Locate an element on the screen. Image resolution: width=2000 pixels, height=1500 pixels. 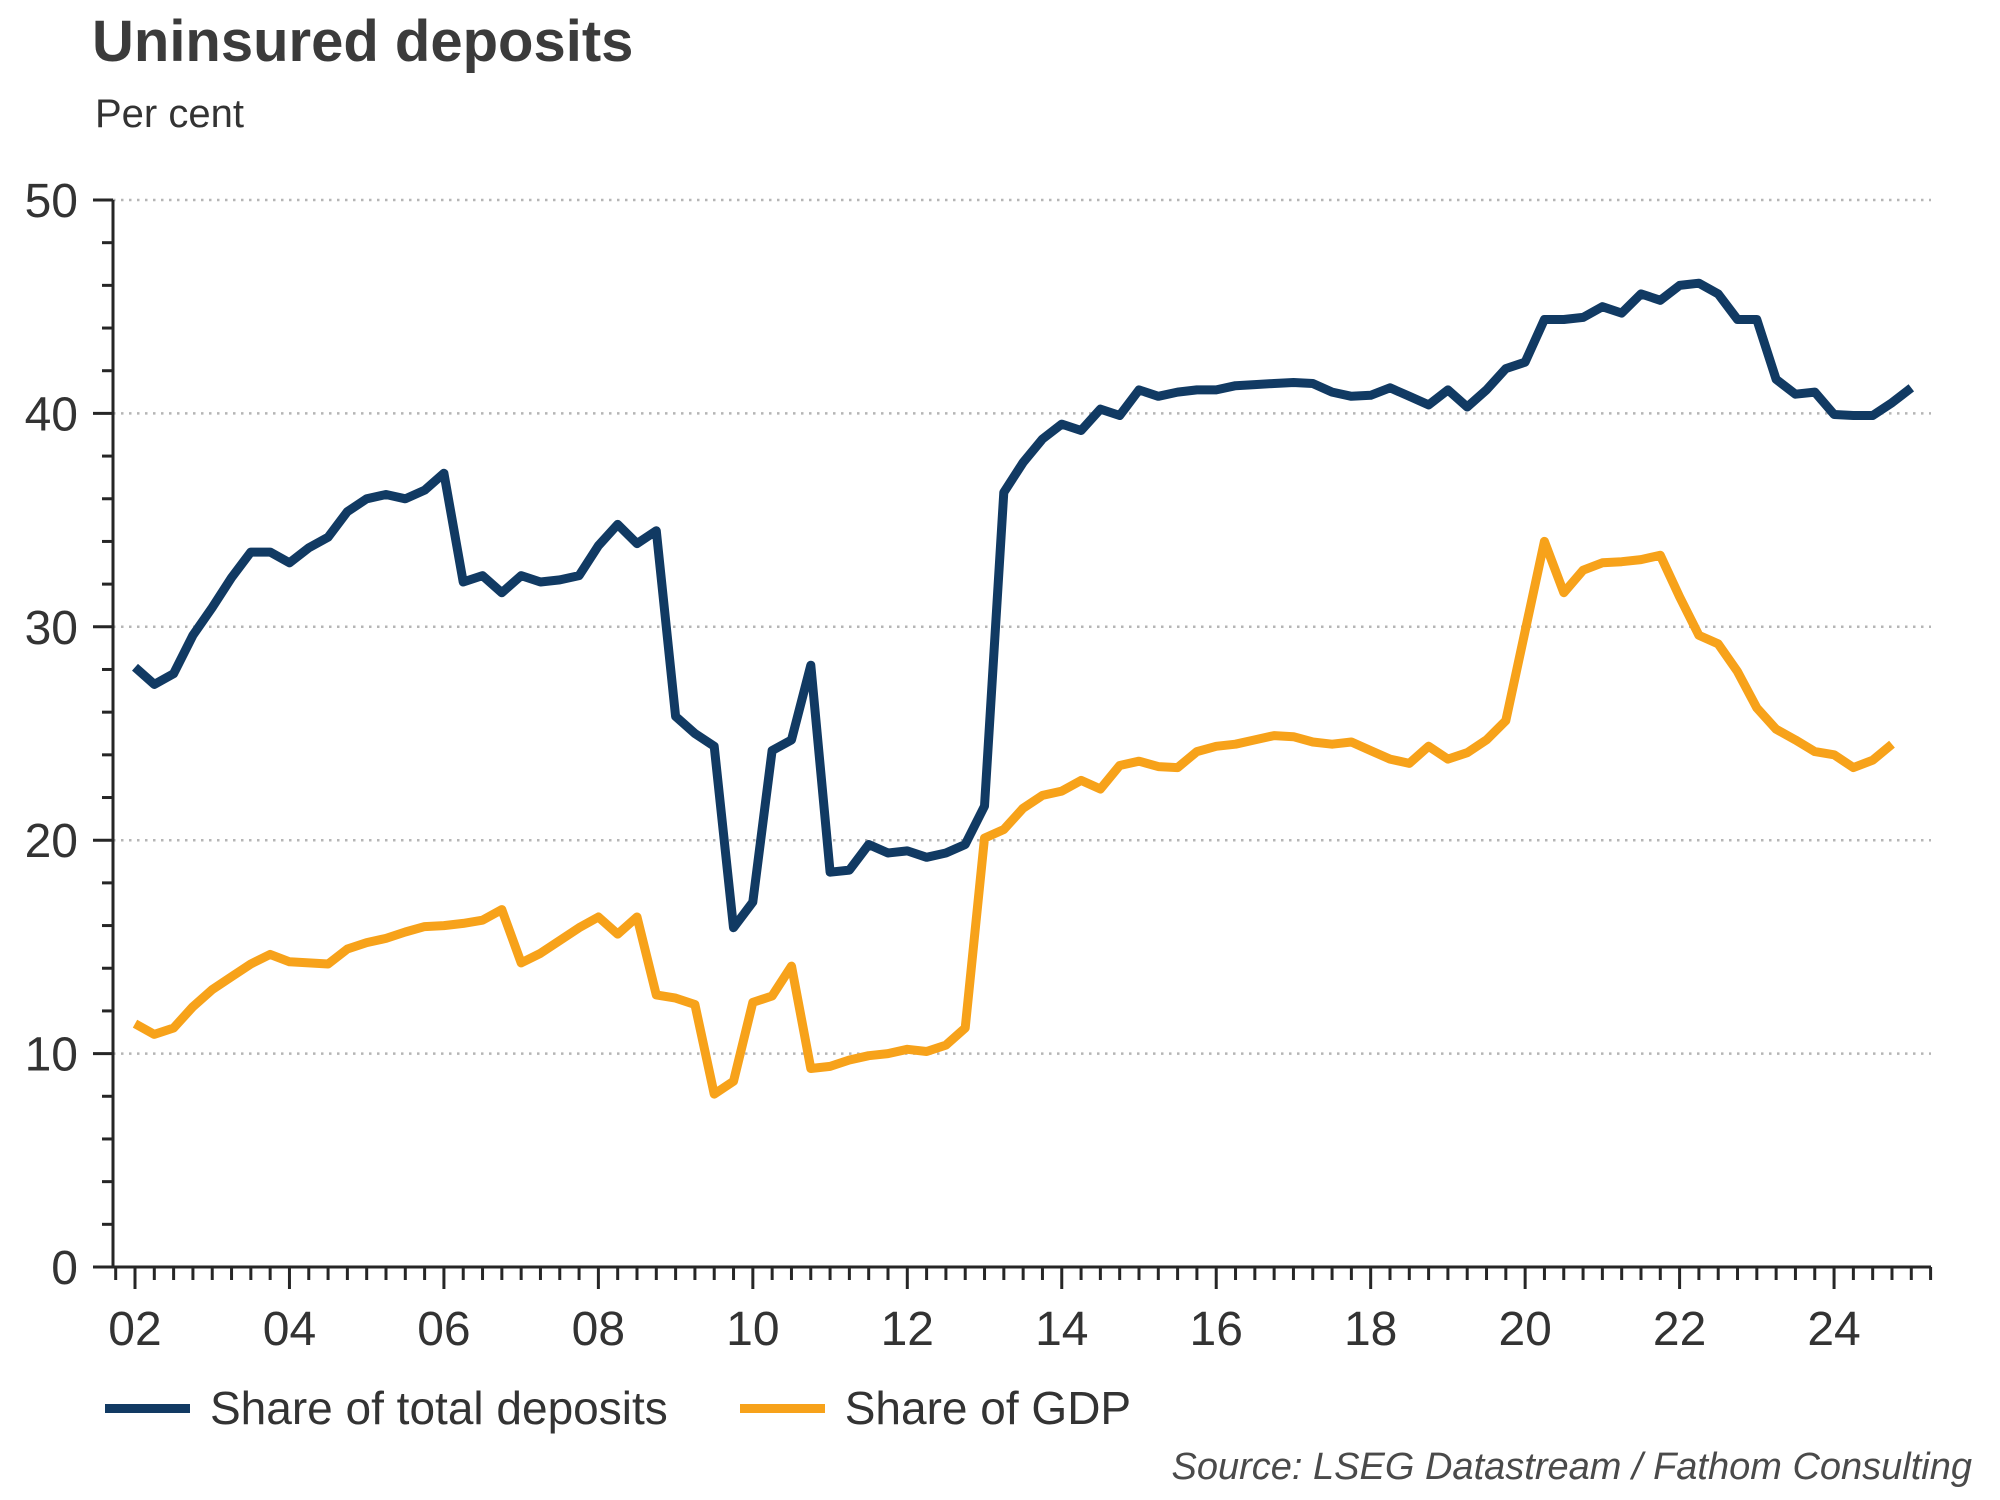
y-axis-unit-label: Per cent is located at coordinates (169, 114).